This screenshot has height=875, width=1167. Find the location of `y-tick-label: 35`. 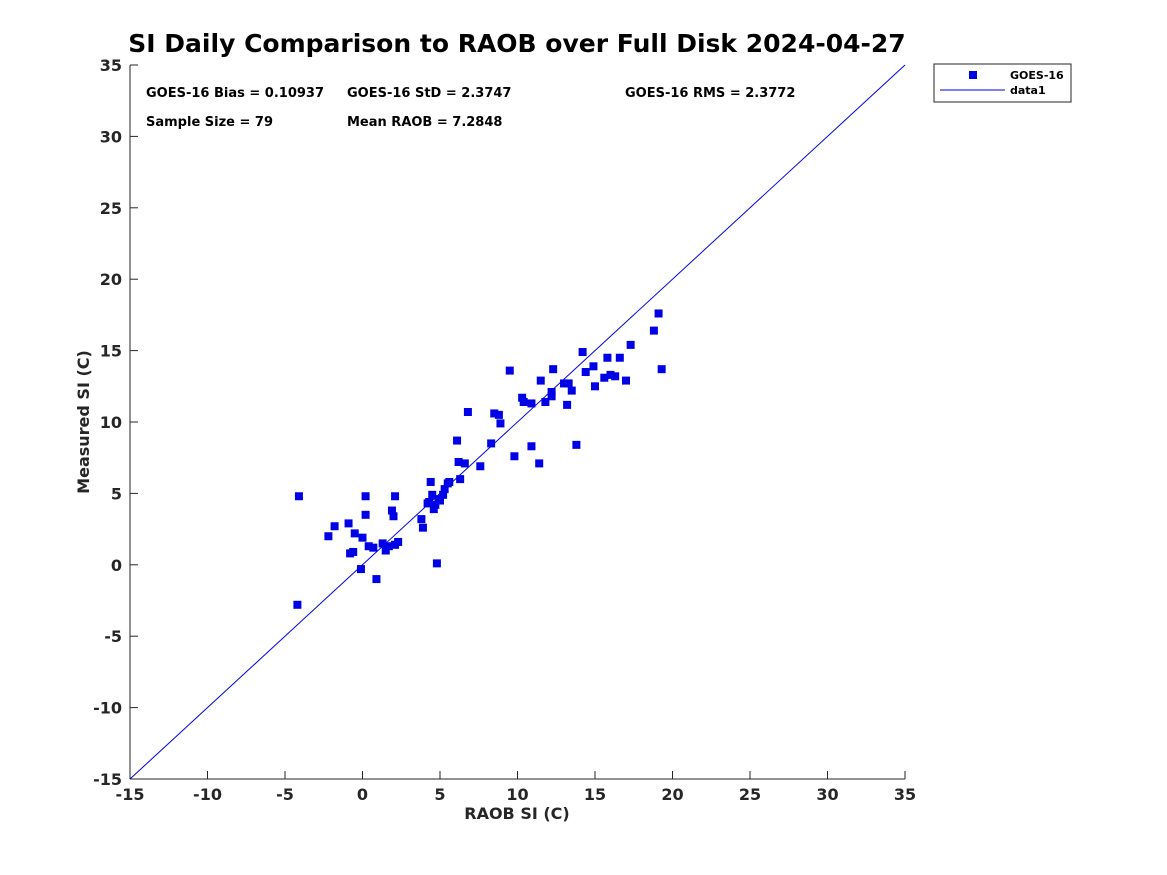

y-tick-label: 35 is located at coordinates (111, 65).